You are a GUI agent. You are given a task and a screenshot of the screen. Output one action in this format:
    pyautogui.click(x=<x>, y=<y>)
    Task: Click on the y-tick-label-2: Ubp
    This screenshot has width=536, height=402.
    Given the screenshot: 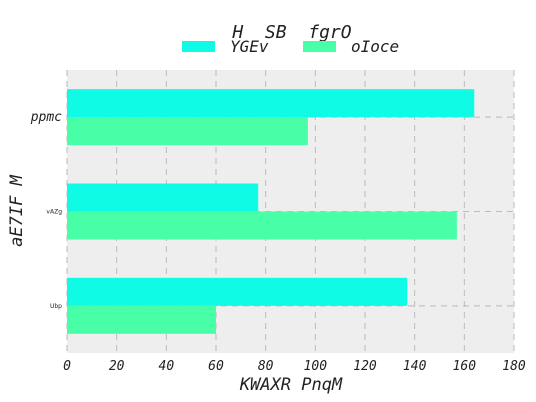 What is the action you would take?
    pyautogui.click(x=56, y=306)
    